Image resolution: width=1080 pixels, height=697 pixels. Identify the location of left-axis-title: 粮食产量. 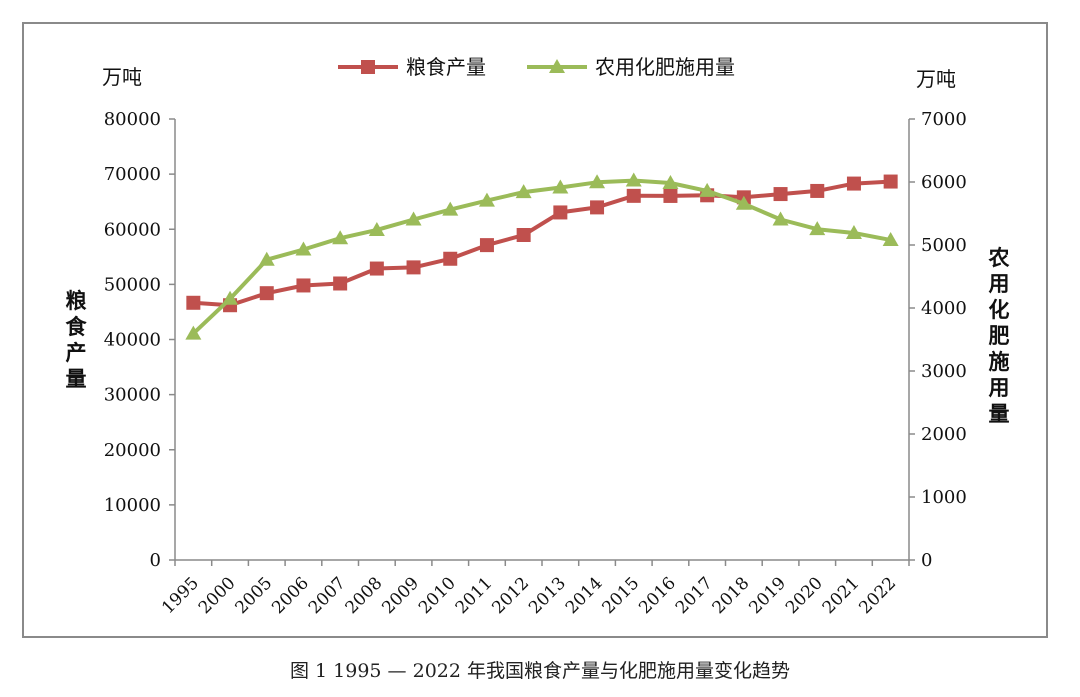
(77, 340).